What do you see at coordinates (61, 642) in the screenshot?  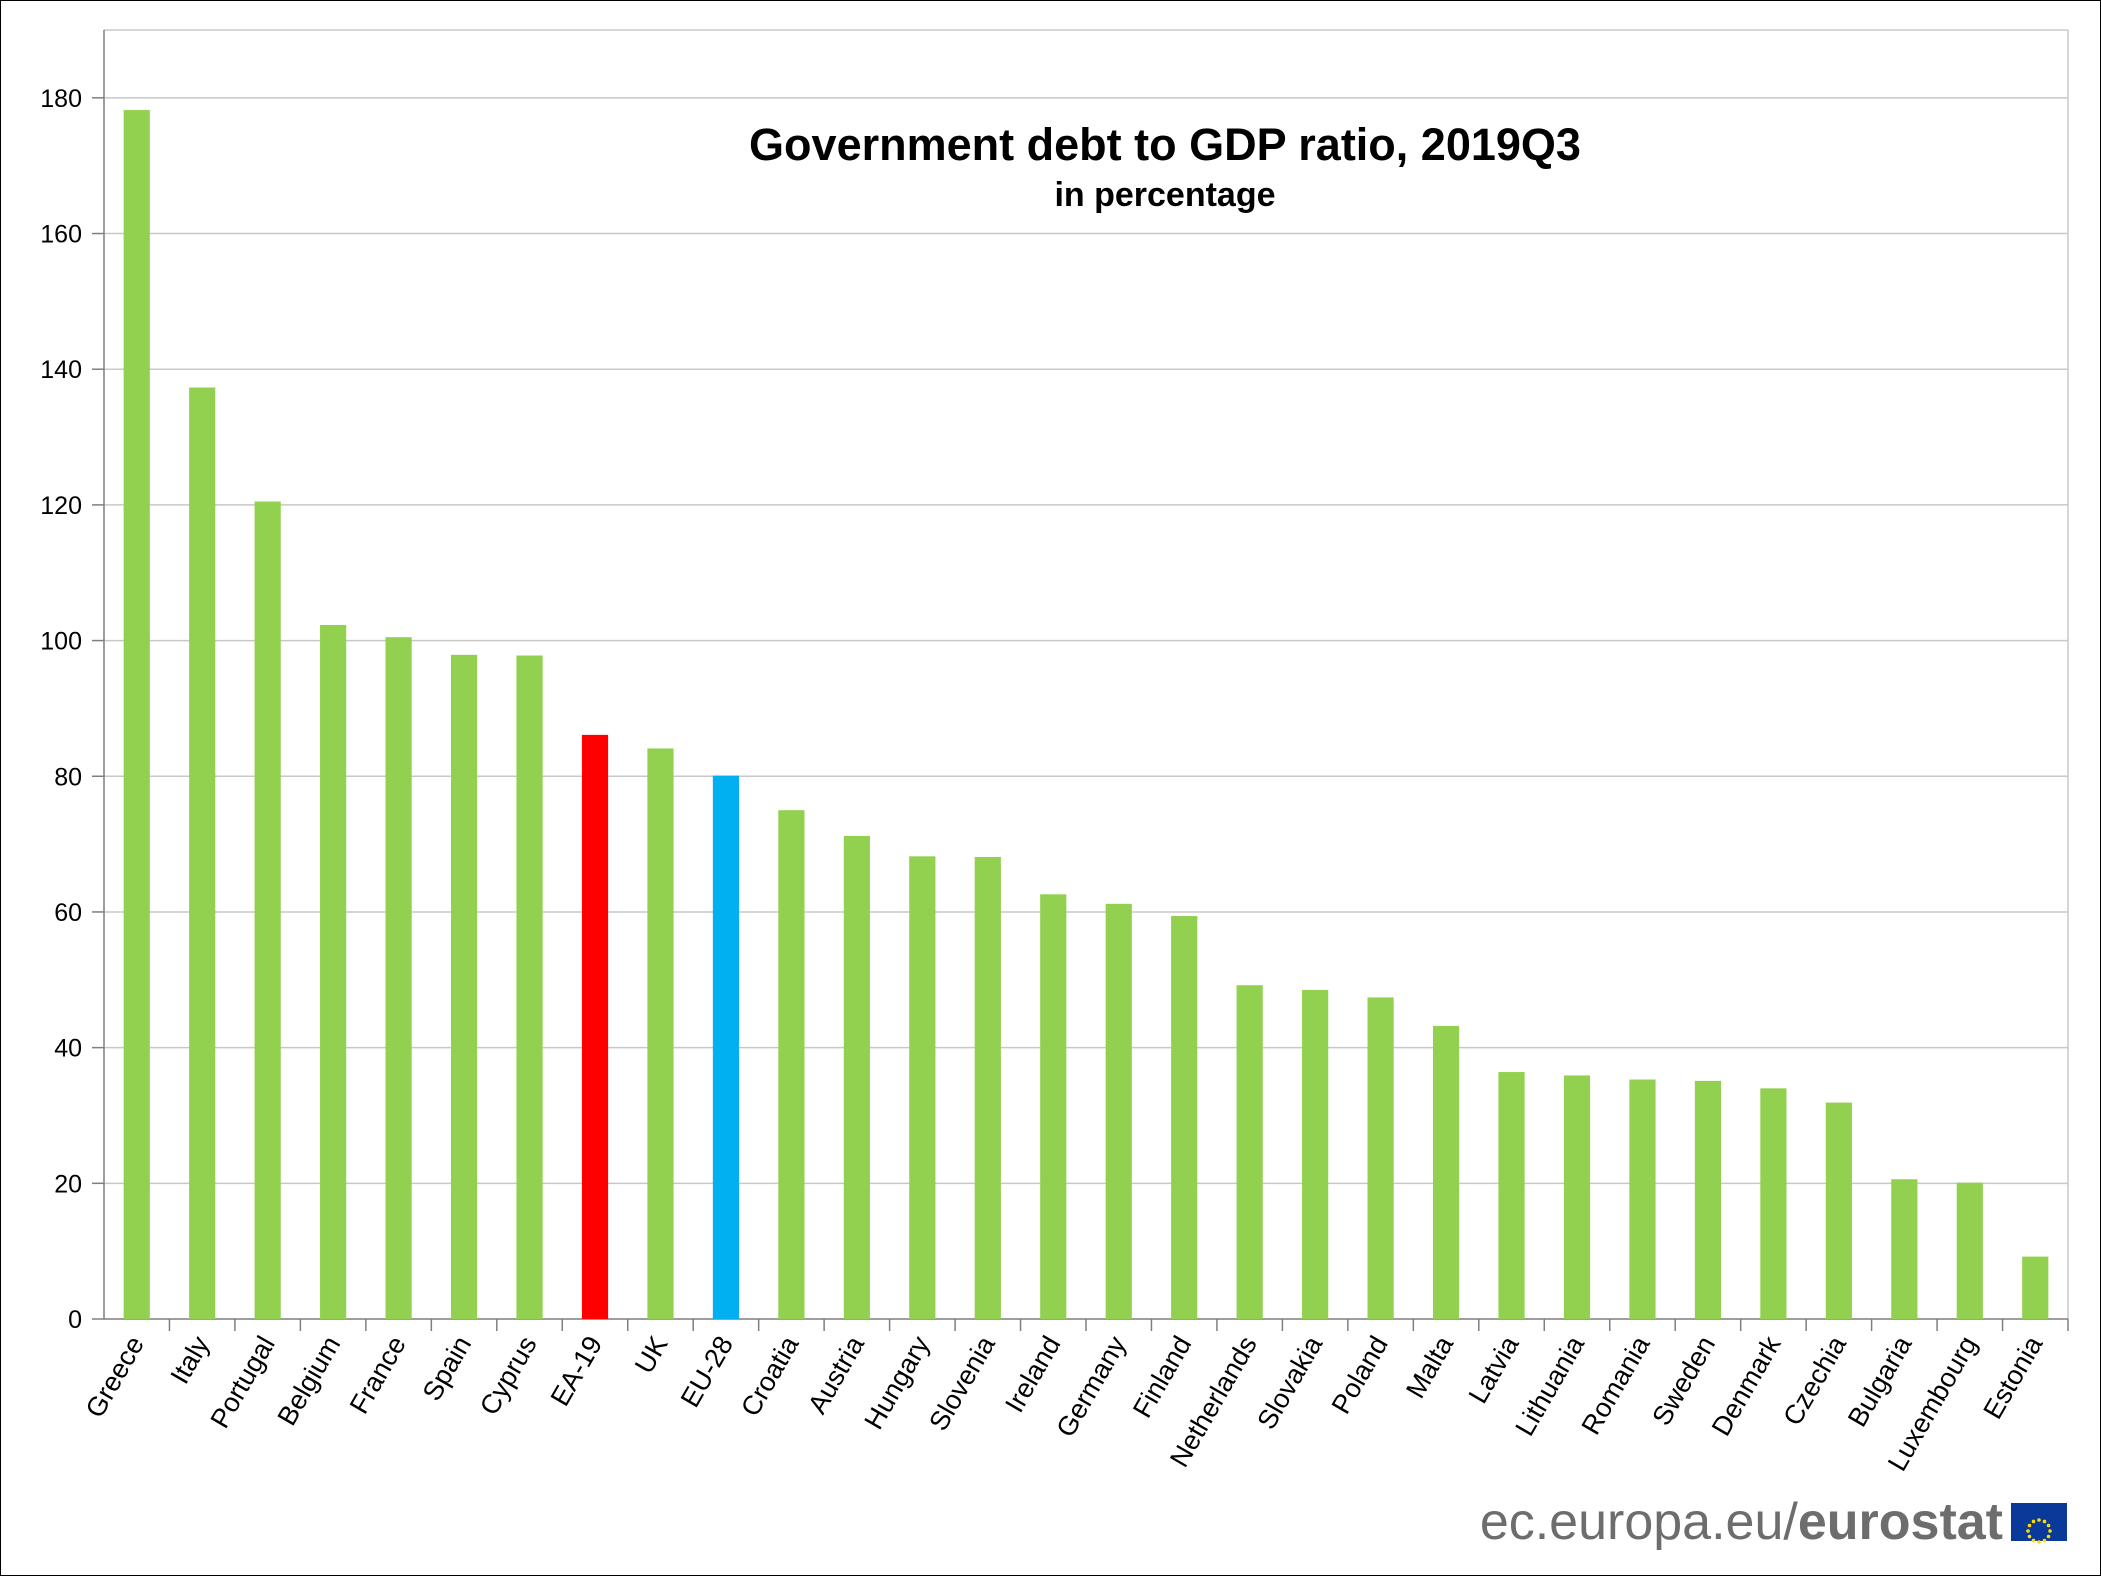 I see `y-tick-label: 100` at bounding box center [61, 642].